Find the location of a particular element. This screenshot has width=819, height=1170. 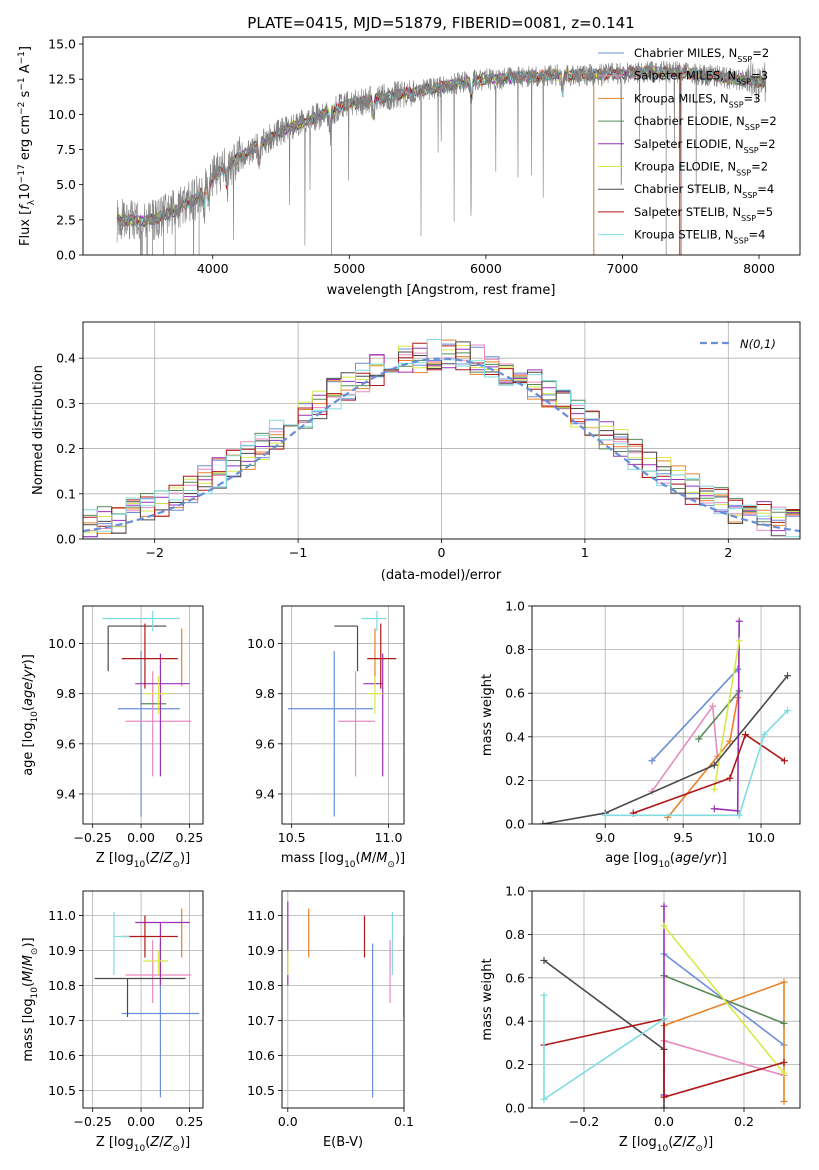

label-part: −1 is located at coordinates (22, 83).